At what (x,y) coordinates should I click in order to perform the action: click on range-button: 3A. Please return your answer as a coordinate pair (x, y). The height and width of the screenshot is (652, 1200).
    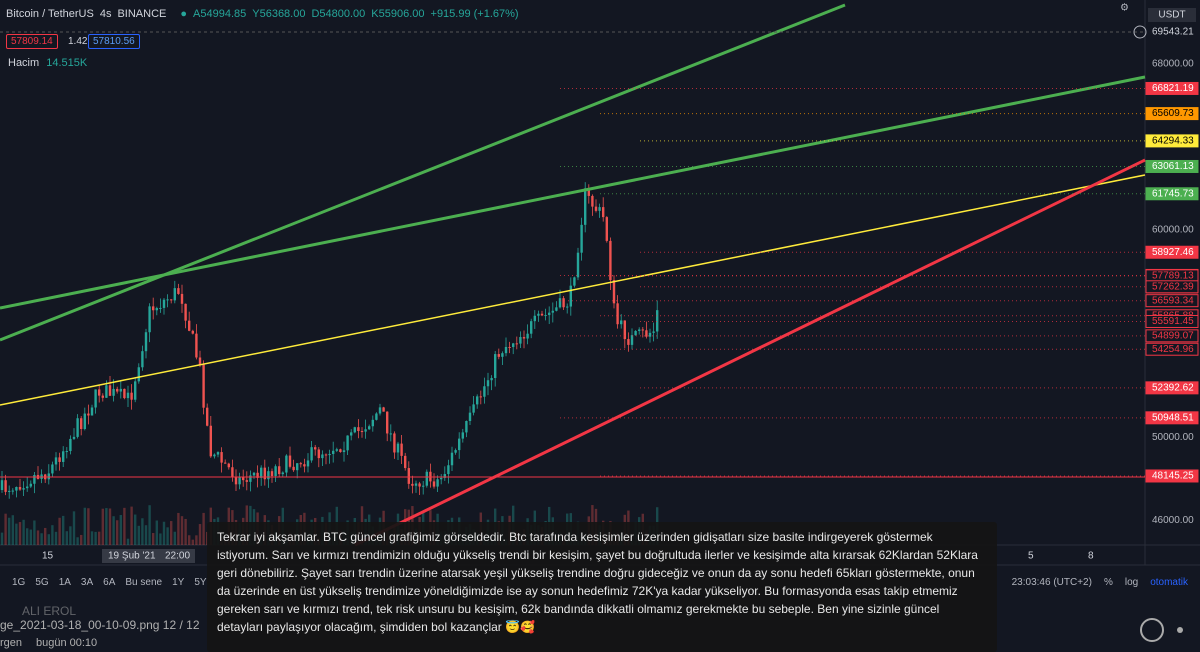
    Looking at the image, I should click on (87, 582).